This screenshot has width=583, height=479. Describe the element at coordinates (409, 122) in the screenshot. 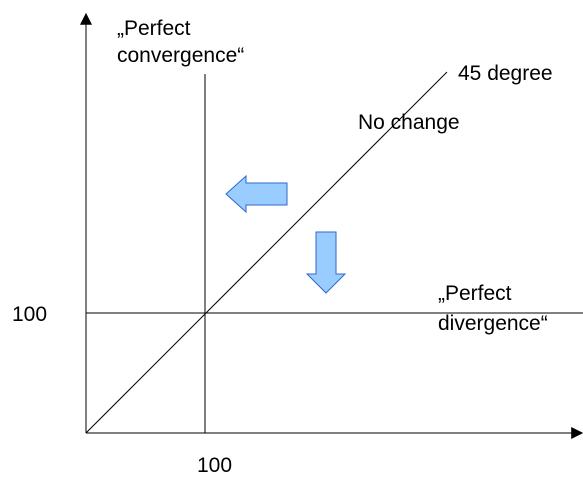

I see `no-change-label: No change` at that location.